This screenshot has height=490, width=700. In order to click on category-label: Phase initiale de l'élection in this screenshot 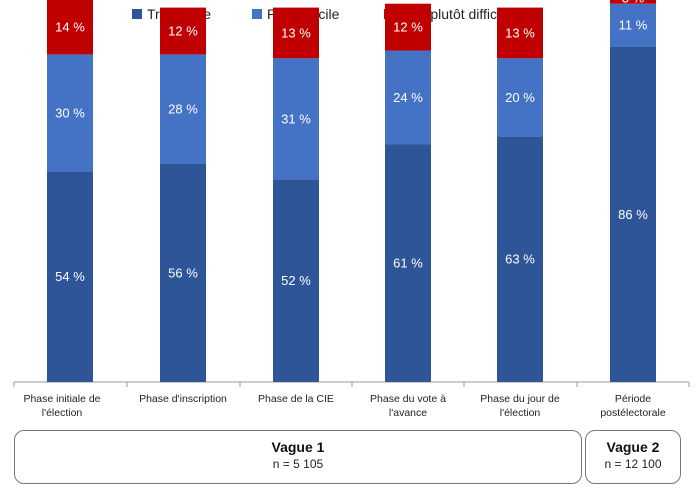, I will do `click(62, 406)`.